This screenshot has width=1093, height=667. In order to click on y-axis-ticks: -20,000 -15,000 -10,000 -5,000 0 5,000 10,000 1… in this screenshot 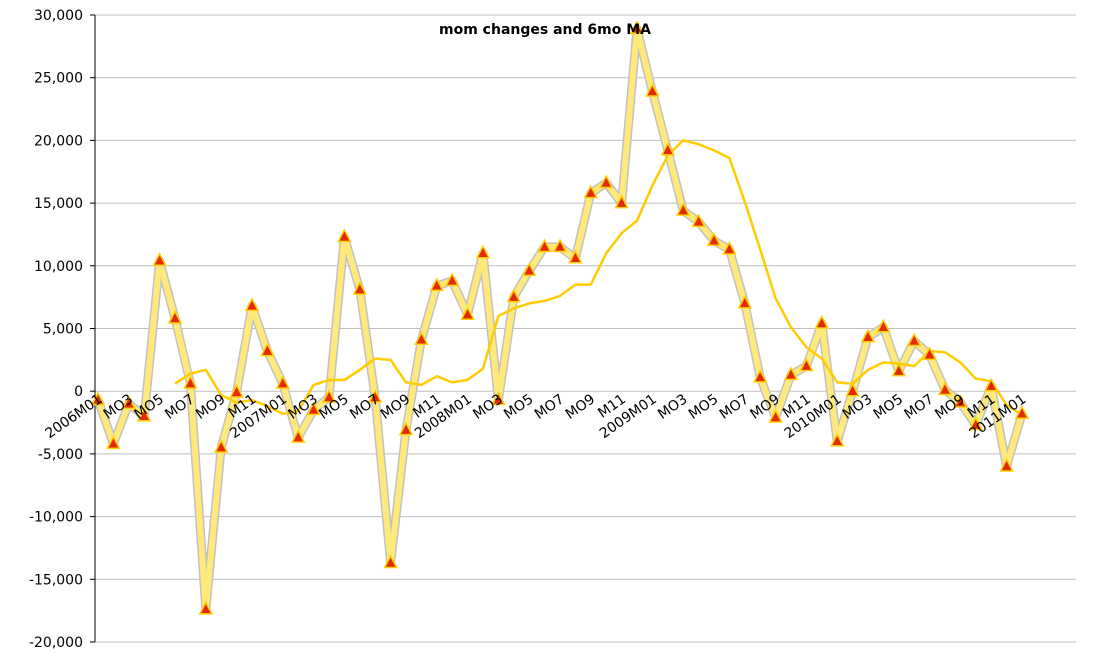, I will do `click(62, 329)`.